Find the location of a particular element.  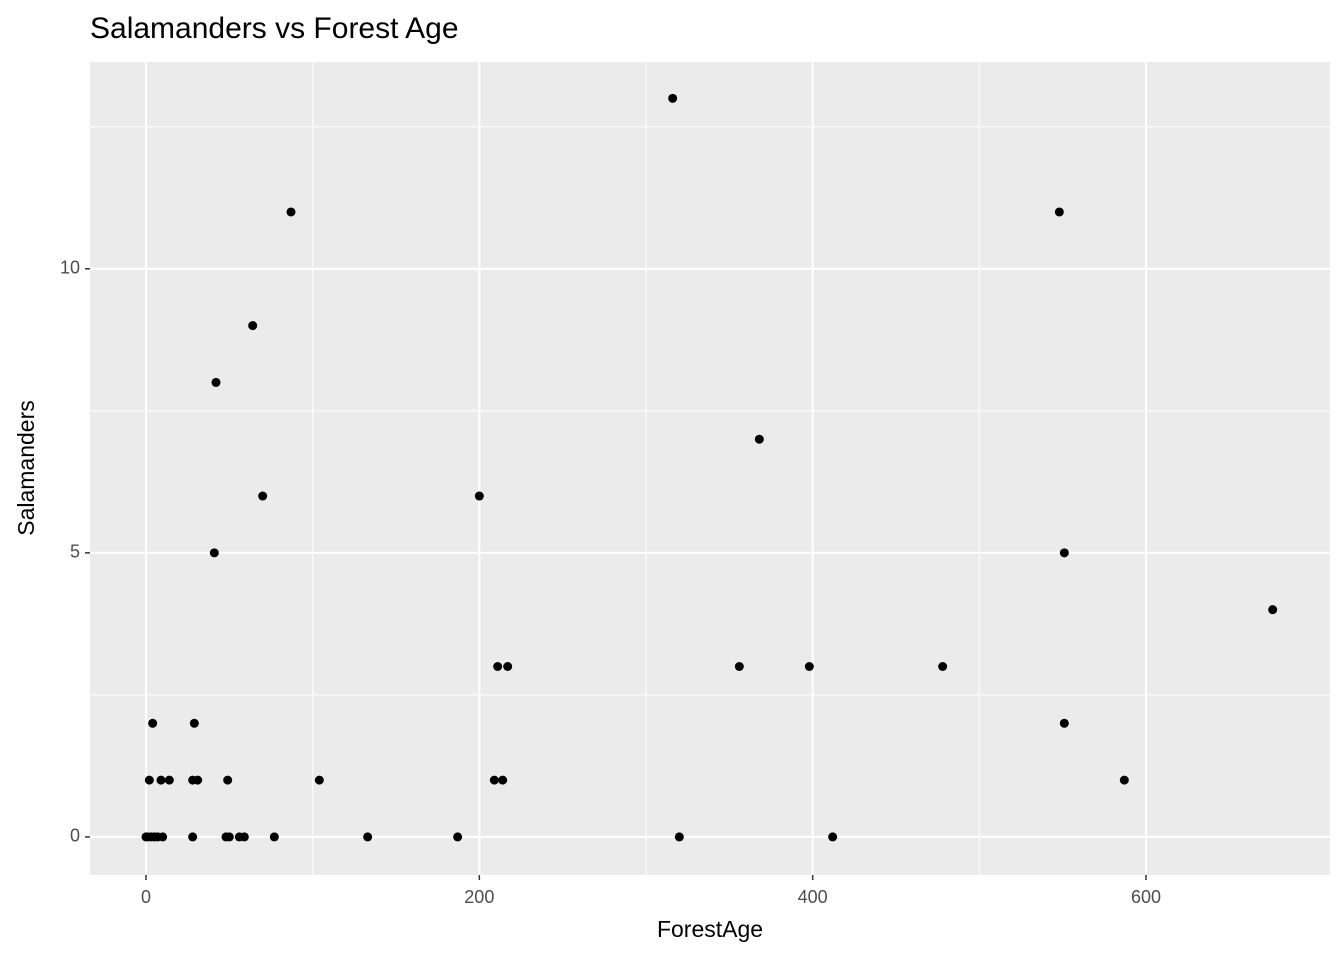

y-axis-title: Salamanders is located at coordinates (26, 468).